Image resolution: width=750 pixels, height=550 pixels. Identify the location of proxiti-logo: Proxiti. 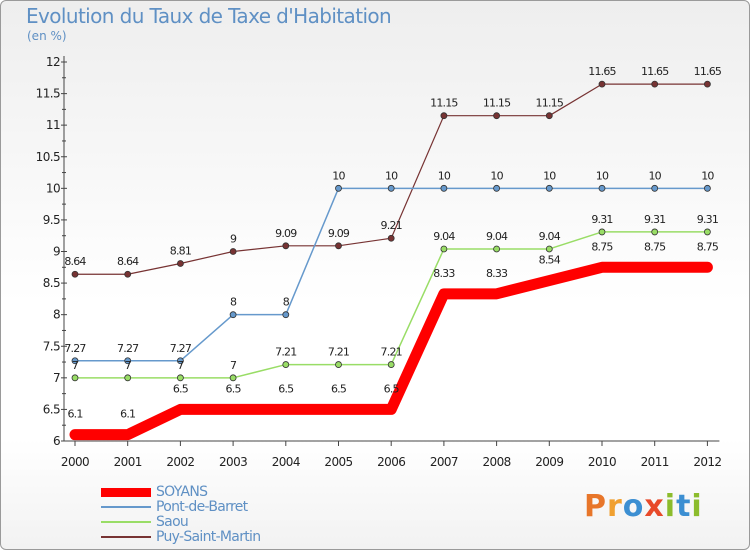
(643, 506).